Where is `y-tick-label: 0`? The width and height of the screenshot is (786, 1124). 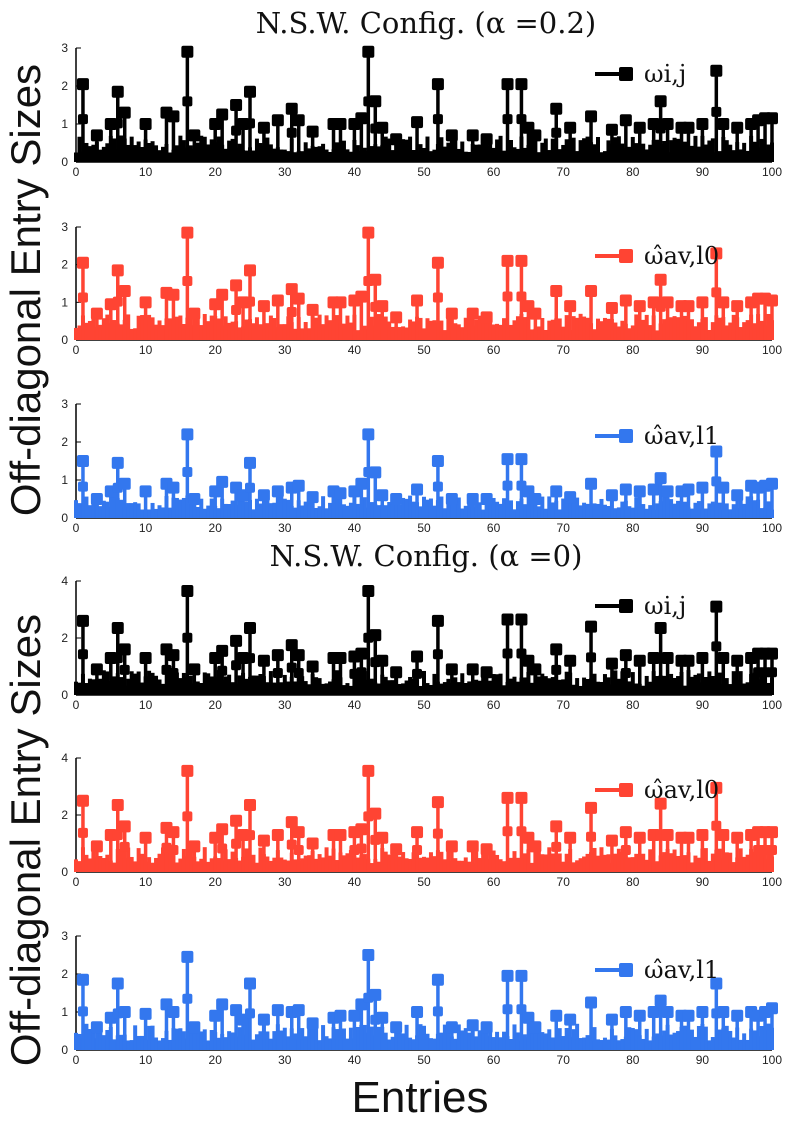
y-tick-label: 0 is located at coordinates (64, 518).